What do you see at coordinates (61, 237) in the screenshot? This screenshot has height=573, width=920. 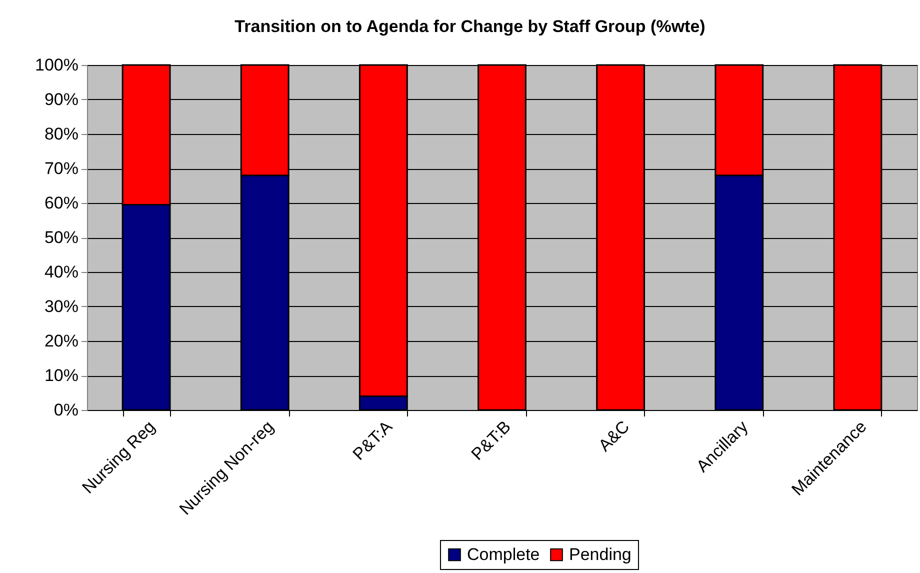 I see `y-tick-label: 50%` at bounding box center [61, 237].